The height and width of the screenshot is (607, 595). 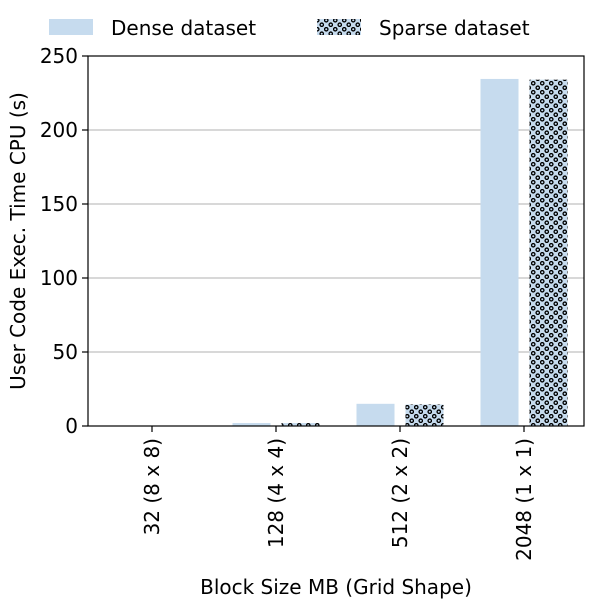 I want to click on legend-label-sparse: Sparse dataset, so click(x=454, y=28).